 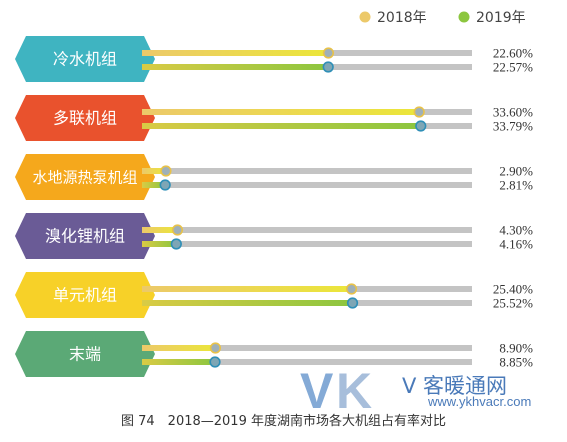 What do you see at coordinates (513, 67) in the screenshot?
I see `data-label: 22.57%` at bounding box center [513, 67].